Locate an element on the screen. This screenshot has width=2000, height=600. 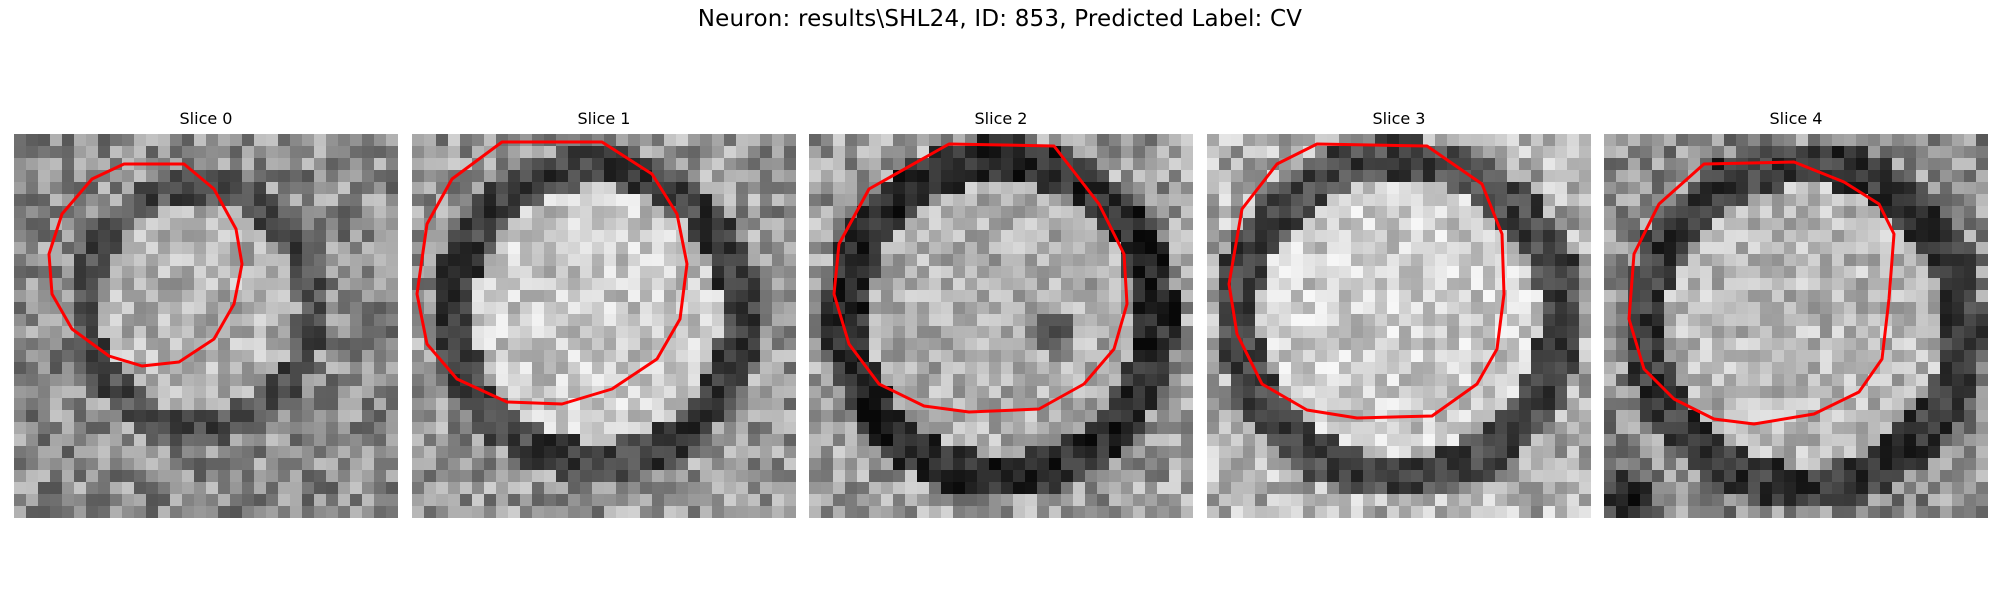
slice-title-0: Slice 0 is located at coordinates (206, 119).